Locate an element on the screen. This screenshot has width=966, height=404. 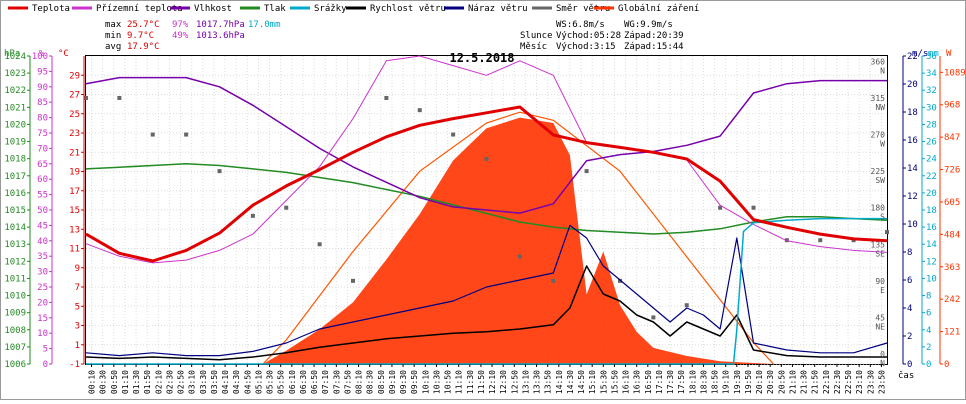
axis-pressure-label-11: 1017 is located at coordinates (15, 177).